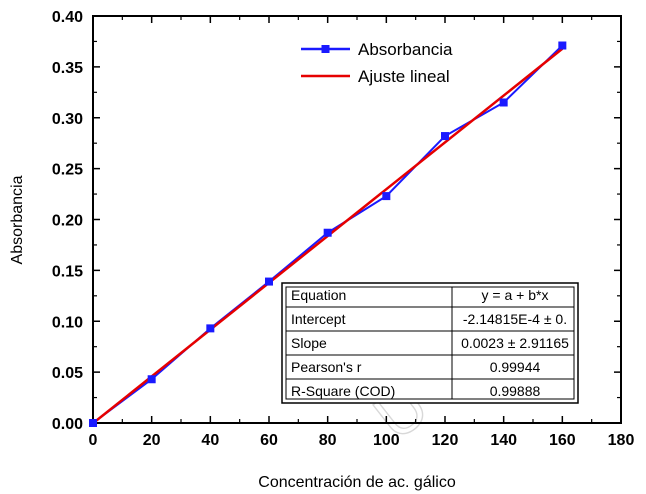 The image size is (646, 494). Describe the element at coordinates (515, 295) in the screenshot. I see `fit-table-value: y = a + b*x` at that location.